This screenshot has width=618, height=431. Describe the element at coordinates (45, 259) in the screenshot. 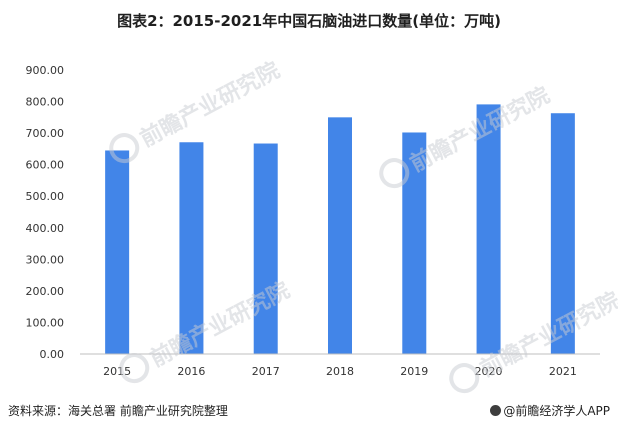

I see `y-tick-label: 300.00` at that location.